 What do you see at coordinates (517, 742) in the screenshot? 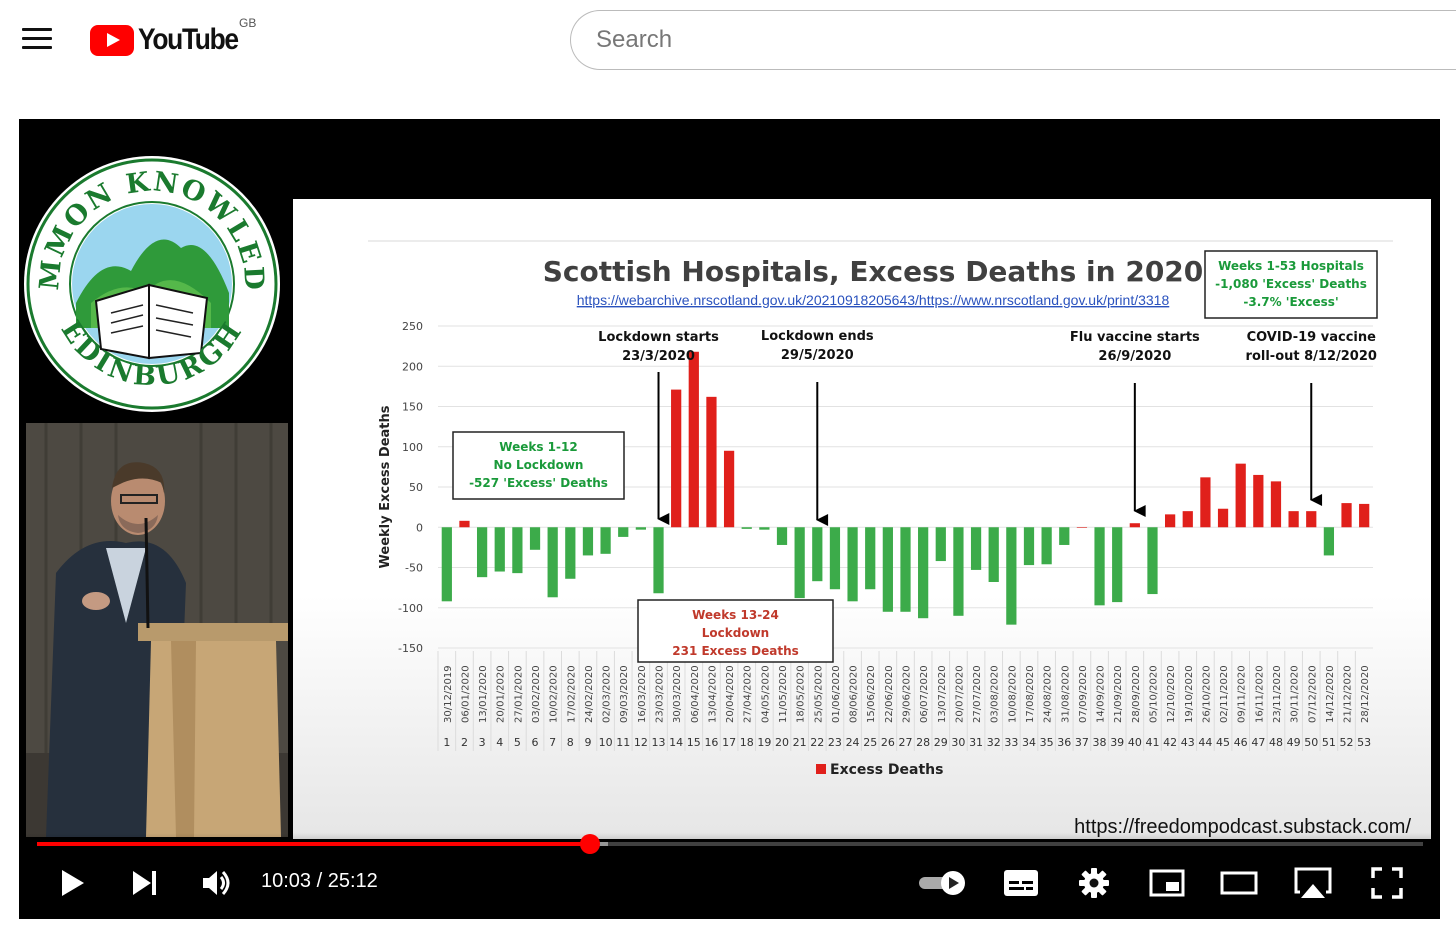
I see `x-week-label: 5` at bounding box center [517, 742].